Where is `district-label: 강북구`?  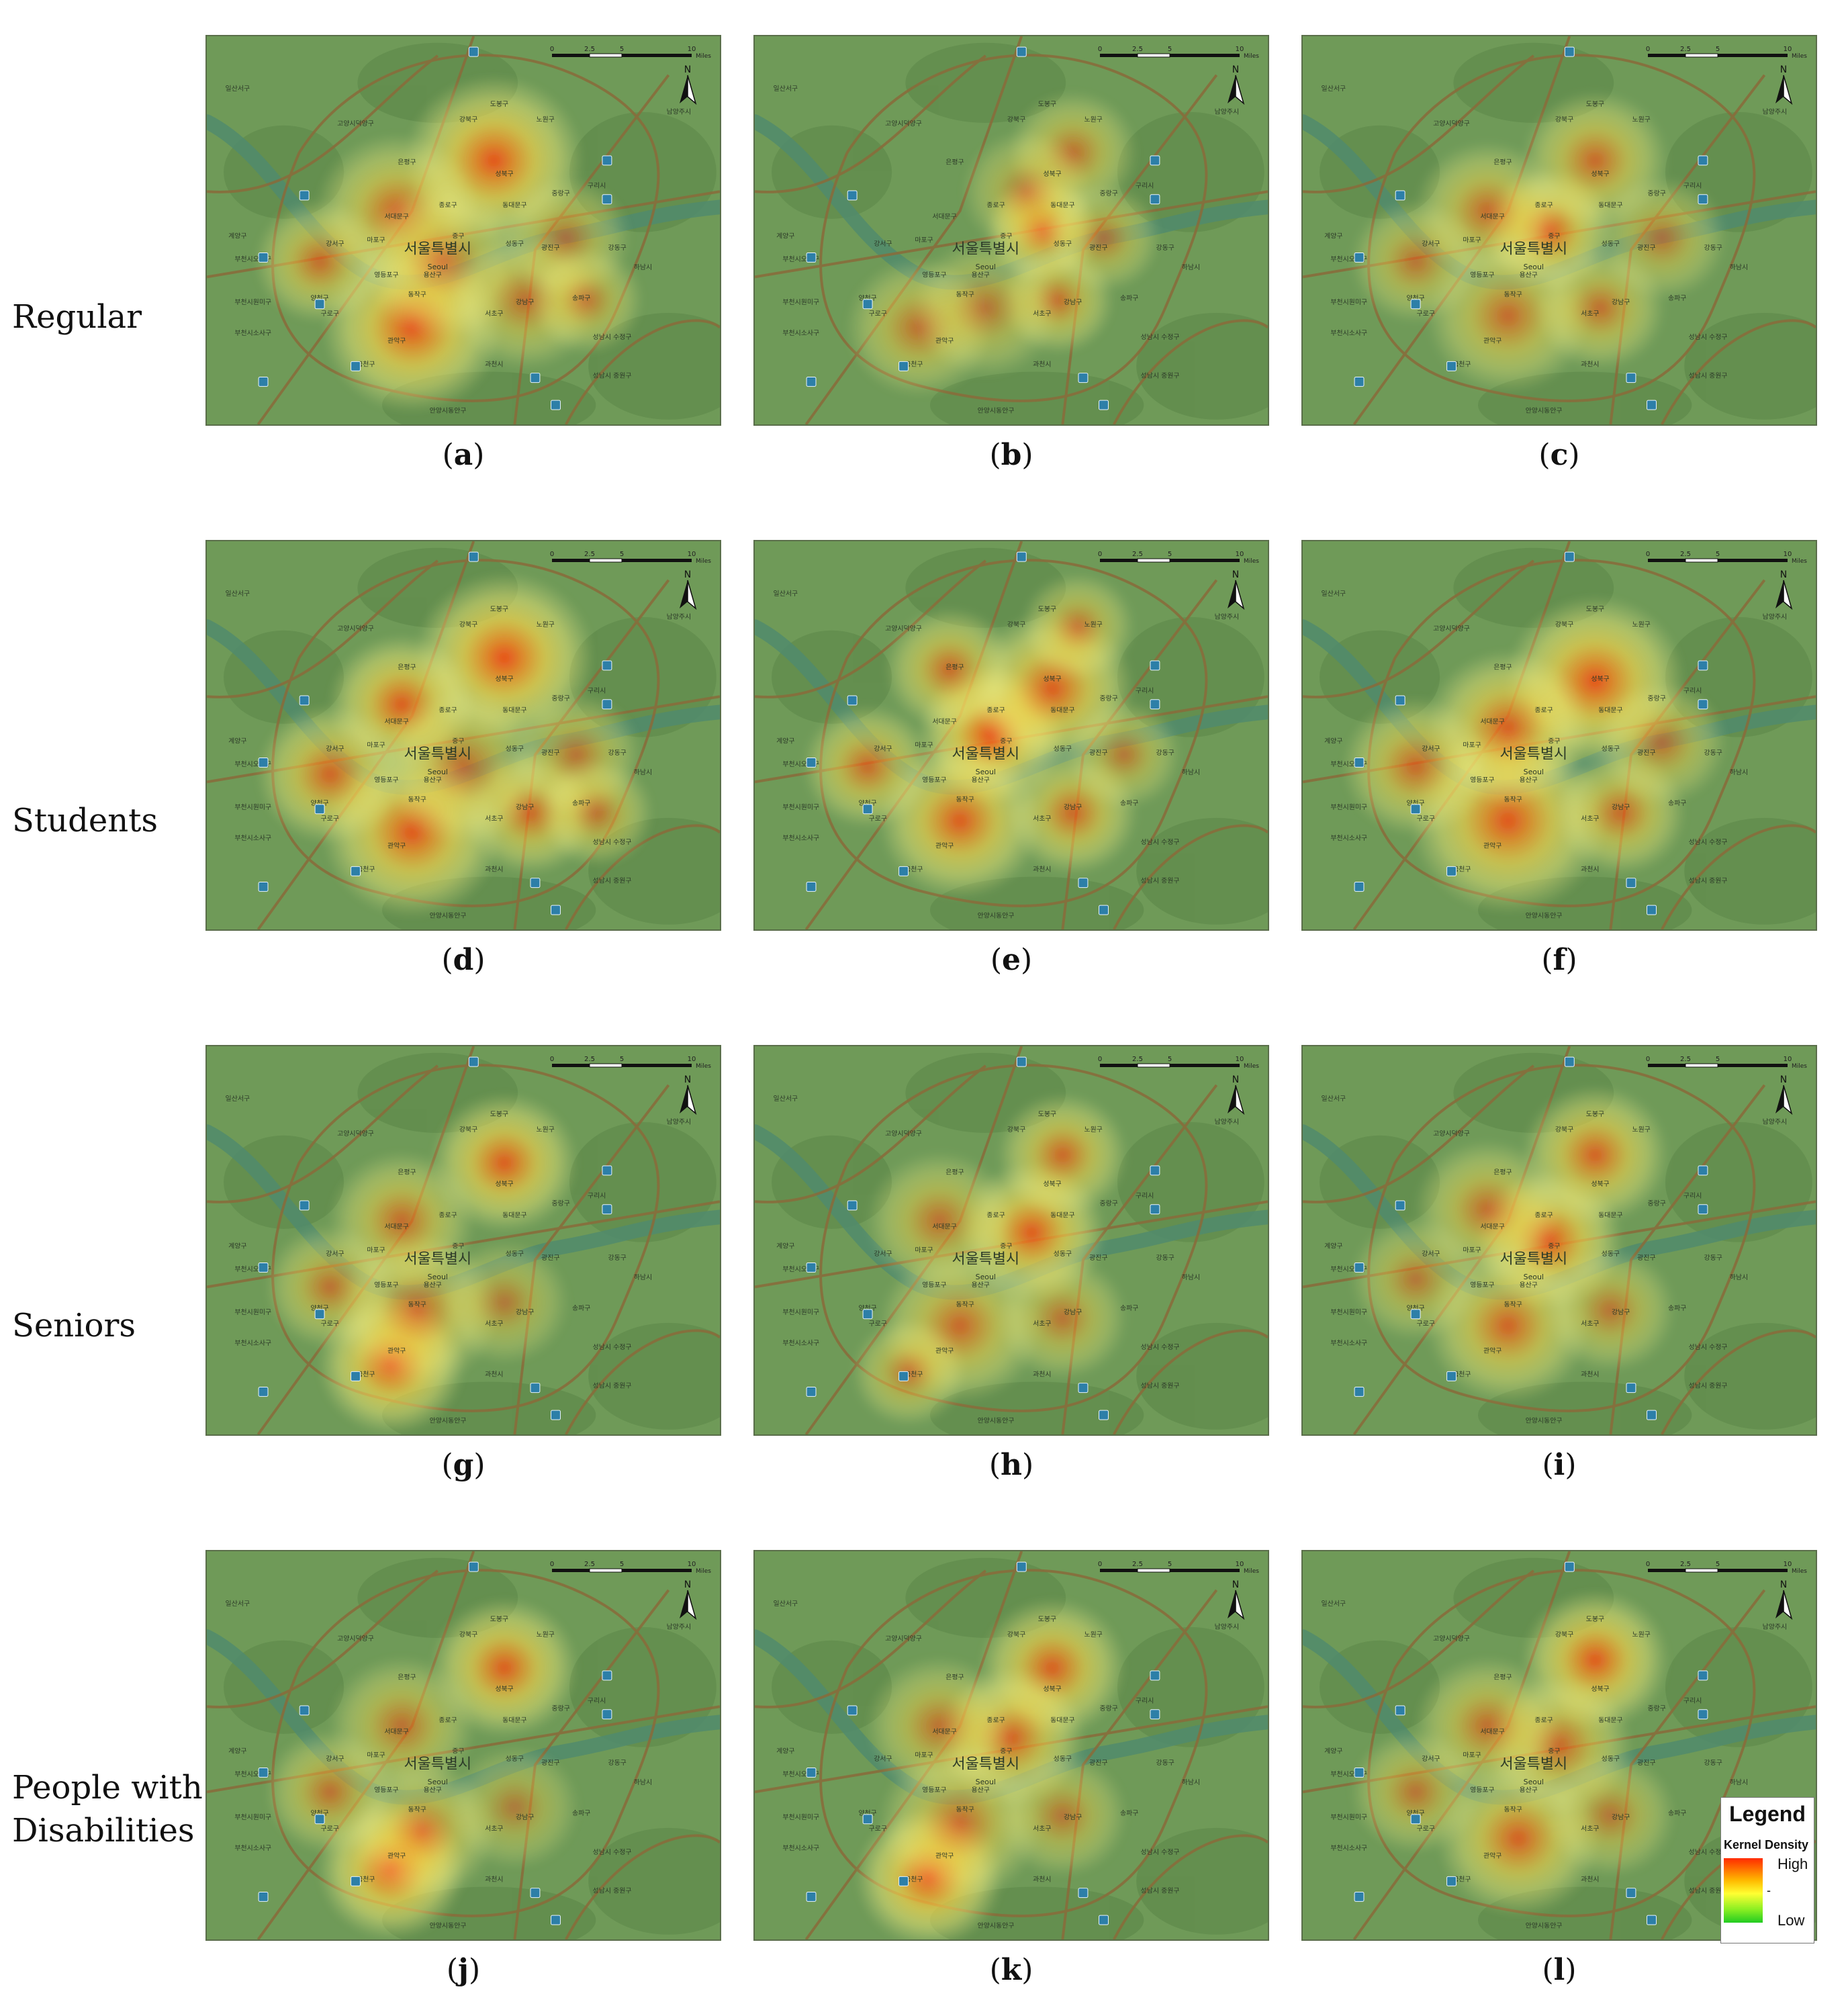
district-label: 강북구 is located at coordinates (1016, 625).